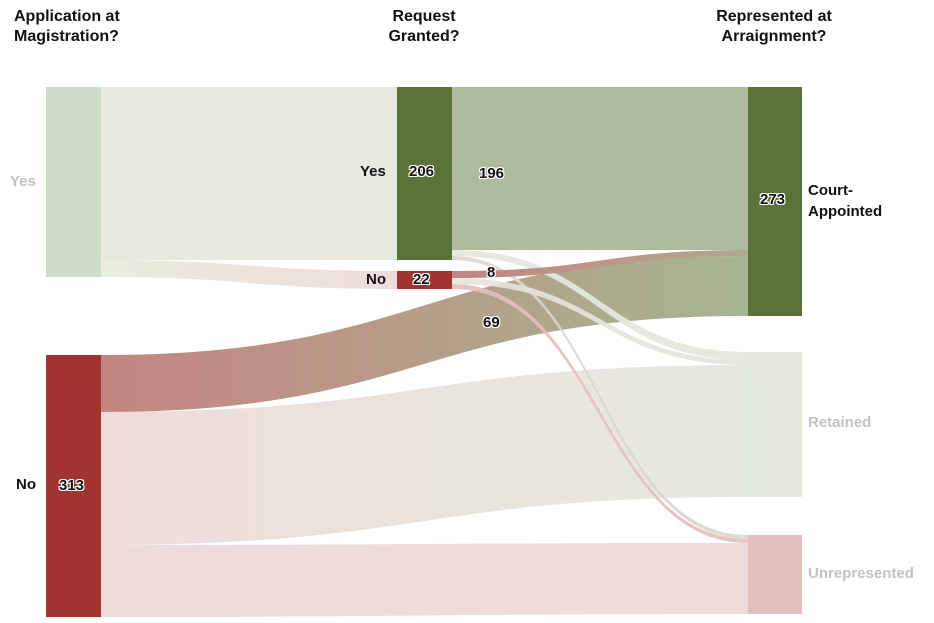  I want to click on value-flow-denied-to-court: 8, so click(491, 272).